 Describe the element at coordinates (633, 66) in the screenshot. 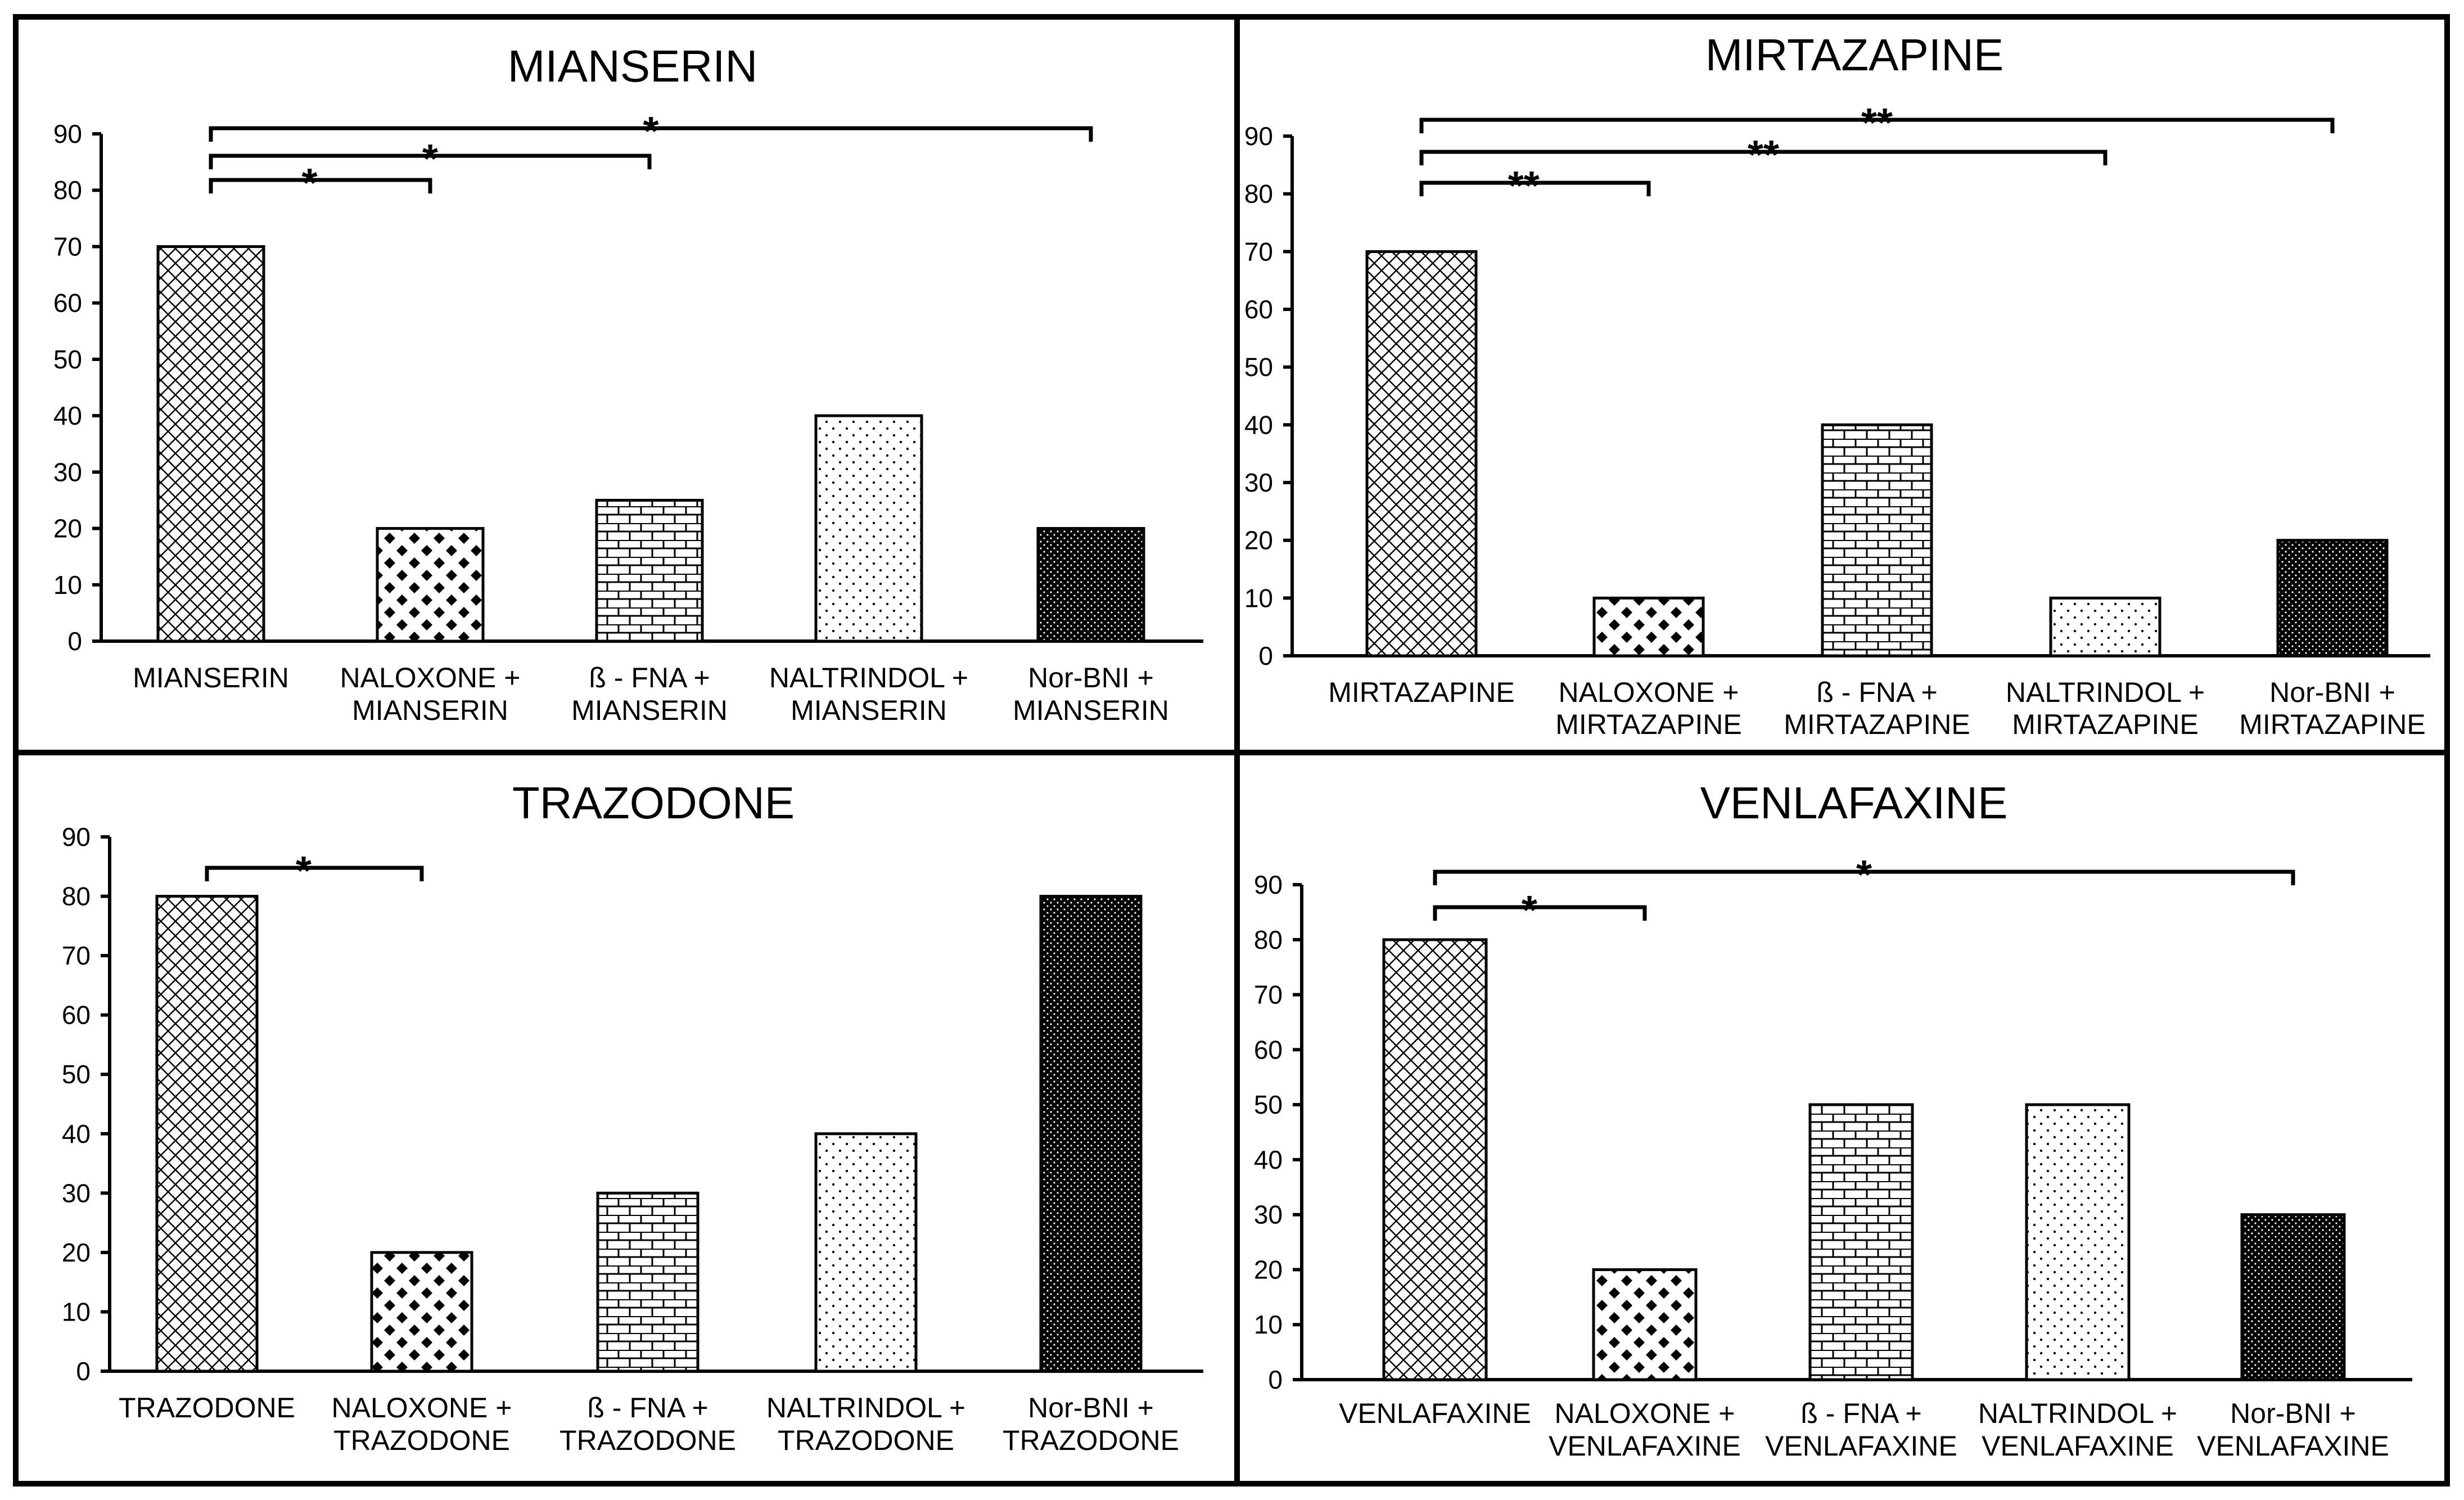

I see `panel-title: MIANSERIN` at that location.